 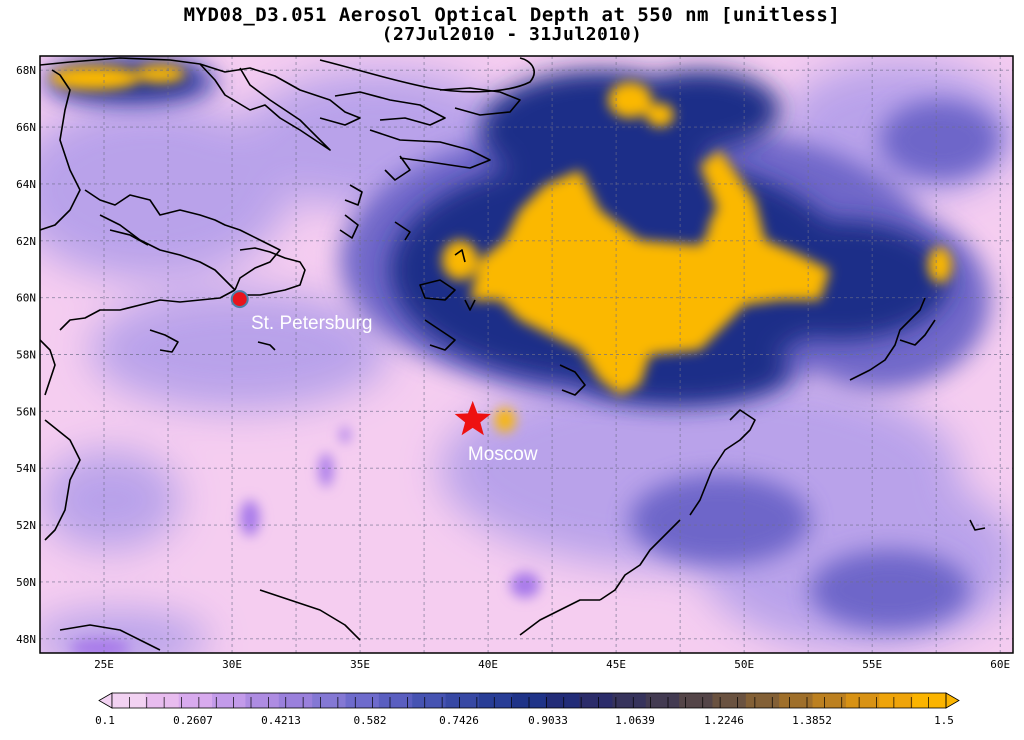 What do you see at coordinates (512, 34) in the screenshot?
I see `map-date-range: (27Jul2010 - 31Jul2010)` at bounding box center [512, 34].